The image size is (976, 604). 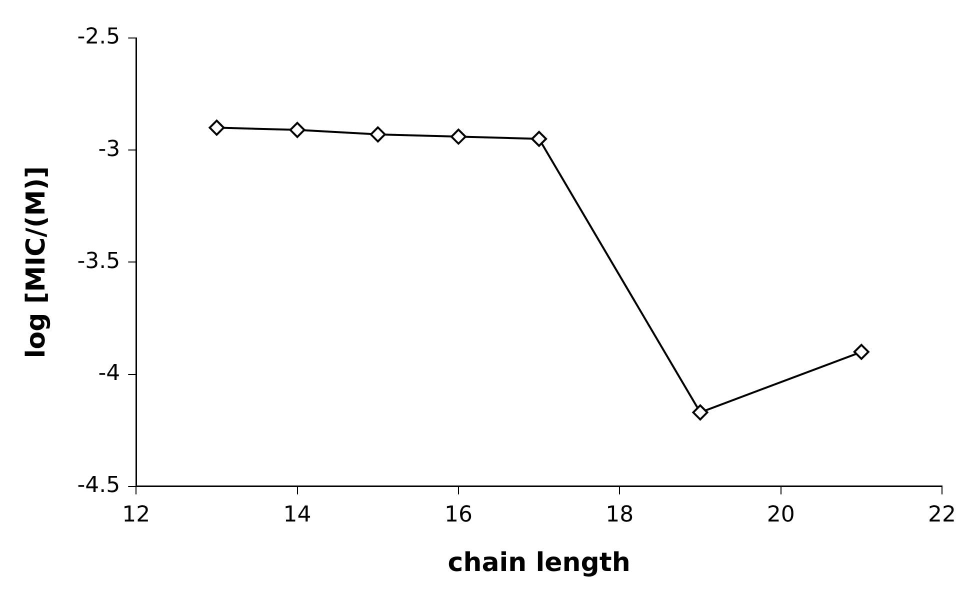 What do you see at coordinates (109, 149) in the screenshot?
I see `y-tick-label: -3` at bounding box center [109, 149].